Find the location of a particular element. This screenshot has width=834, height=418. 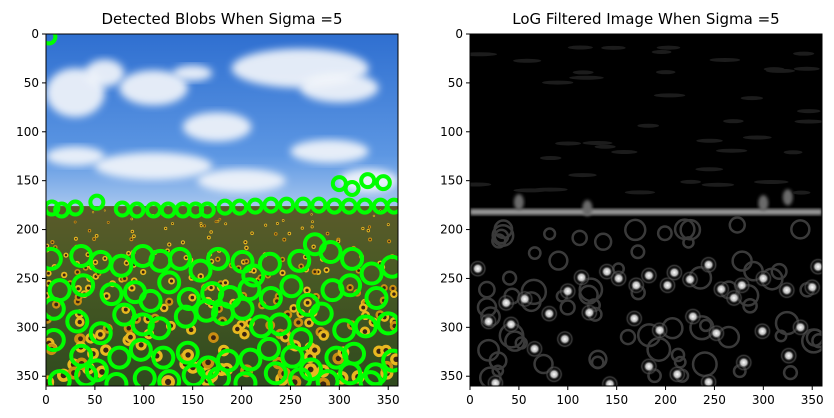

y-tick-label: 200 is located at coordinates (451, 230).